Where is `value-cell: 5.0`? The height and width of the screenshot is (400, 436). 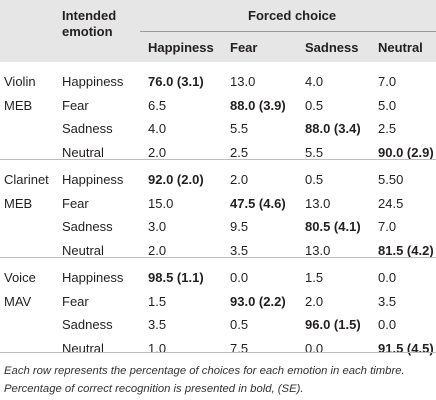
value-cell: 5.0 is located at coordinates (387, 105).